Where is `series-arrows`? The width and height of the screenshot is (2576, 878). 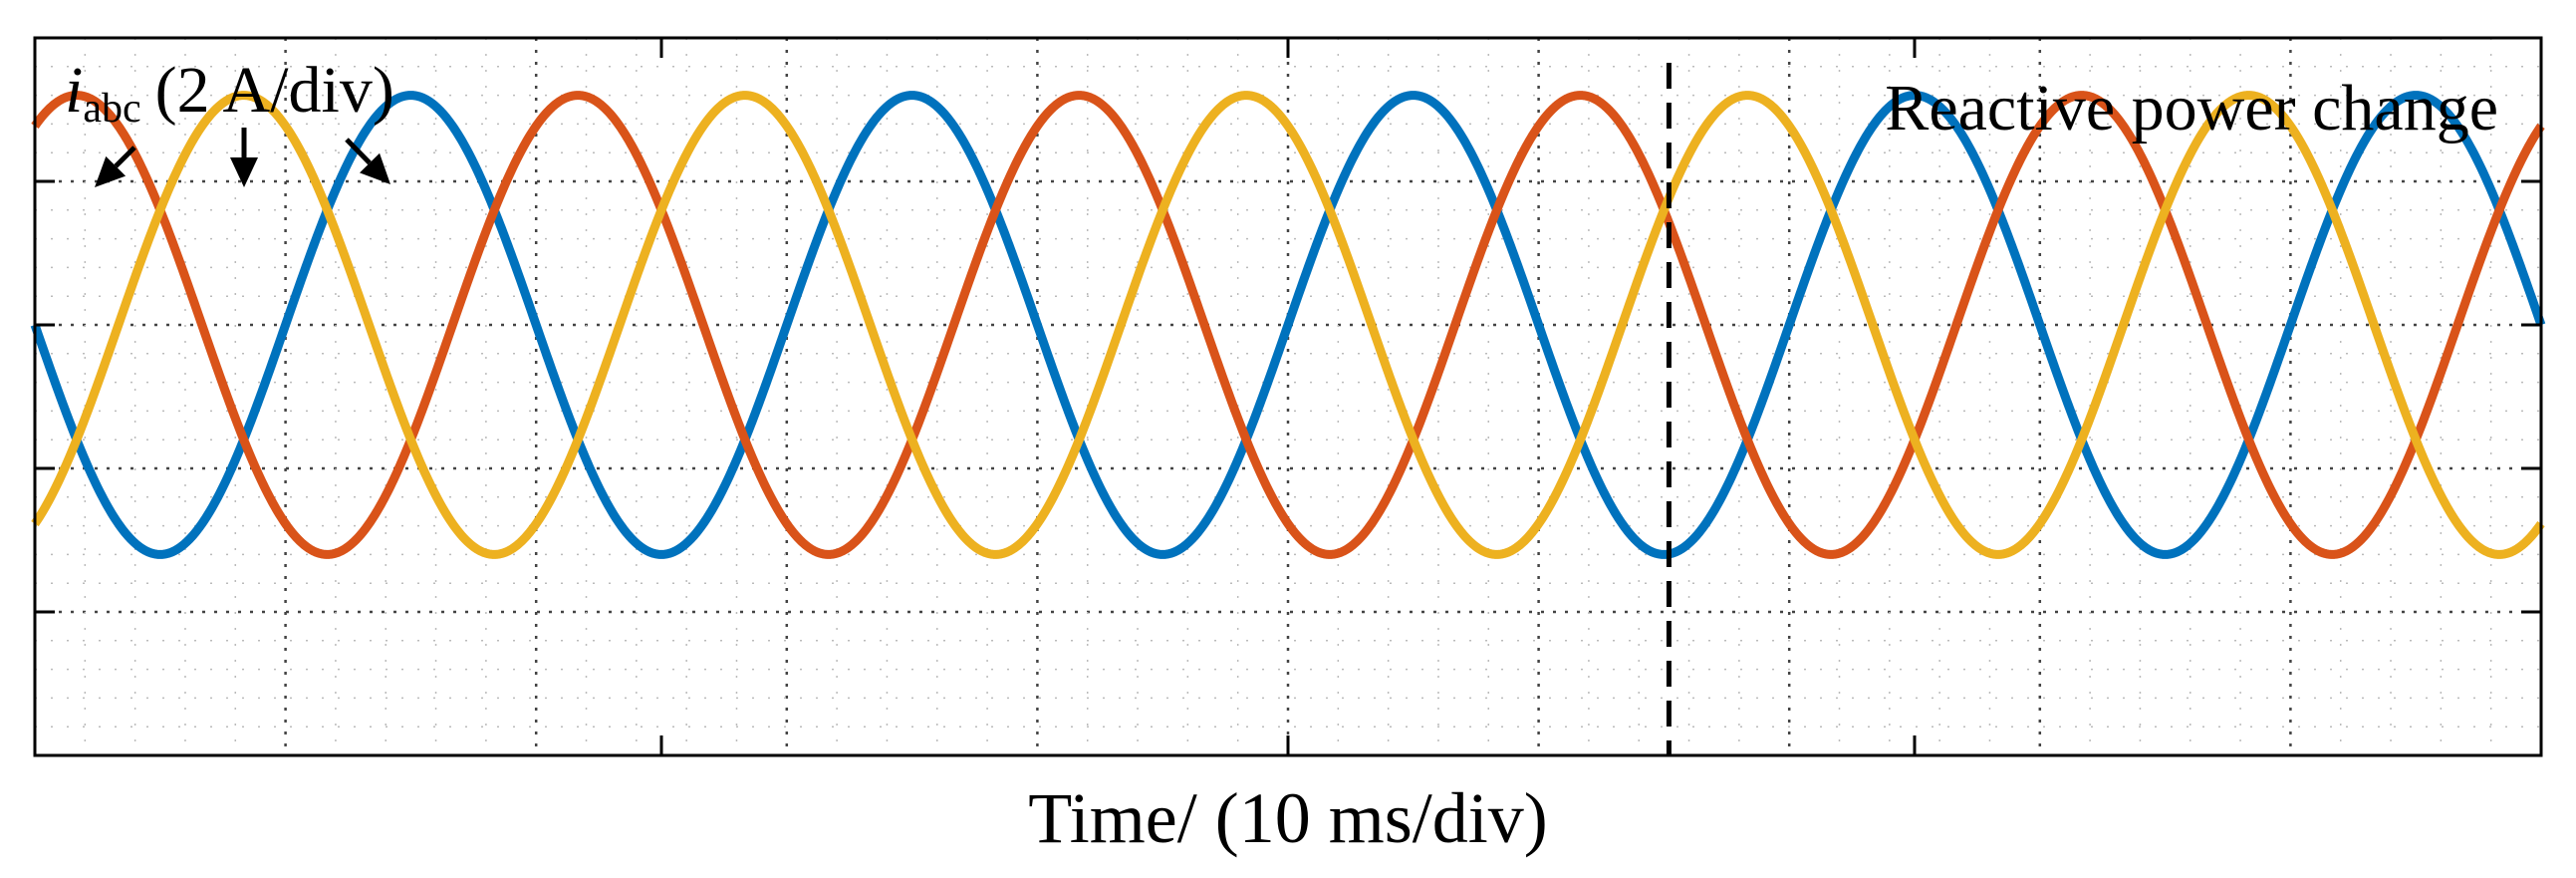 series-arrows is located at coordinates (242, 157).